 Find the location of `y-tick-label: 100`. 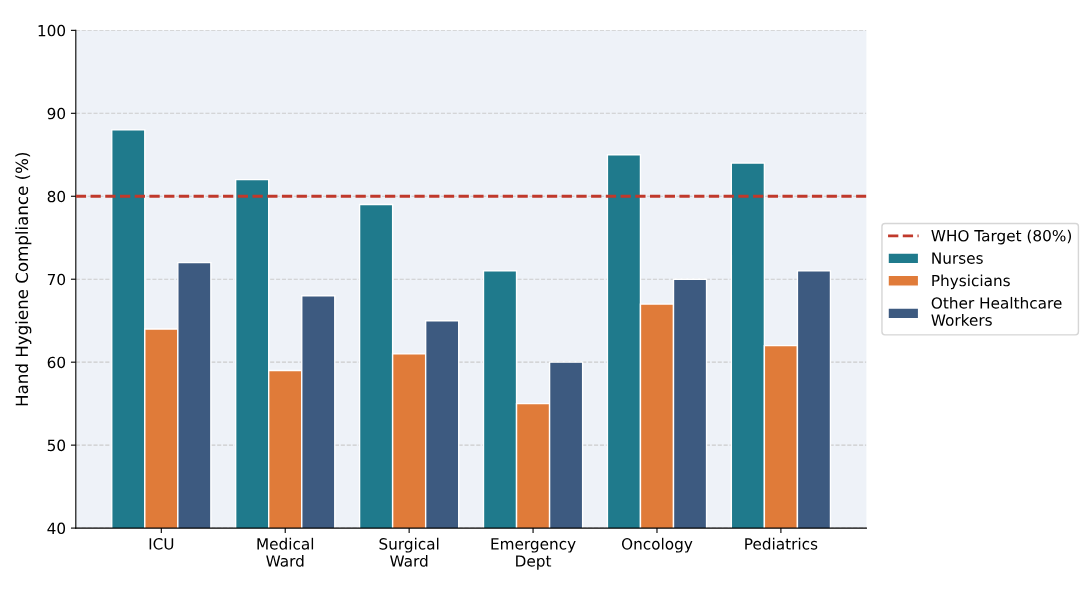

y-tick-label: 100 is located at coordinates (52, 30).